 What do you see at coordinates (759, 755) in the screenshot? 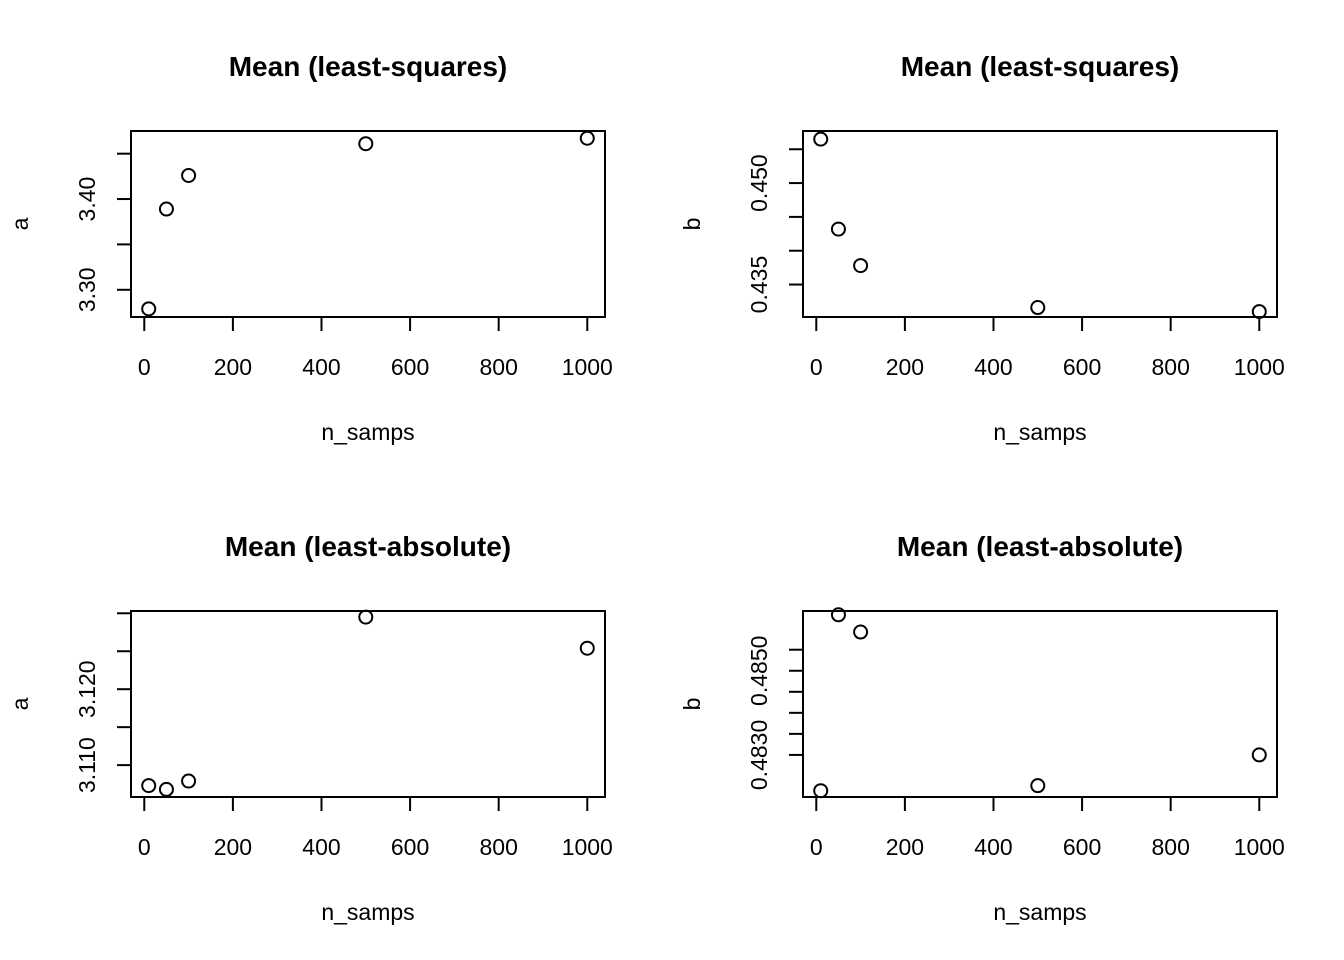
I see `y-tick-label: 0.4830` at bounding box center [759, 755].